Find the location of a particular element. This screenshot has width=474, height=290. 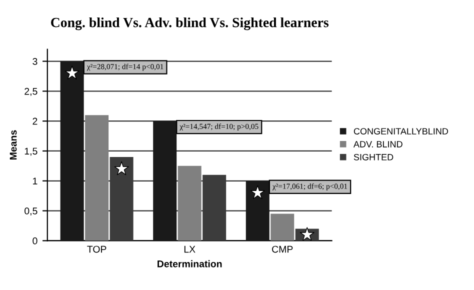

y-tick-label: 0 is located at coordinates (35, 240).